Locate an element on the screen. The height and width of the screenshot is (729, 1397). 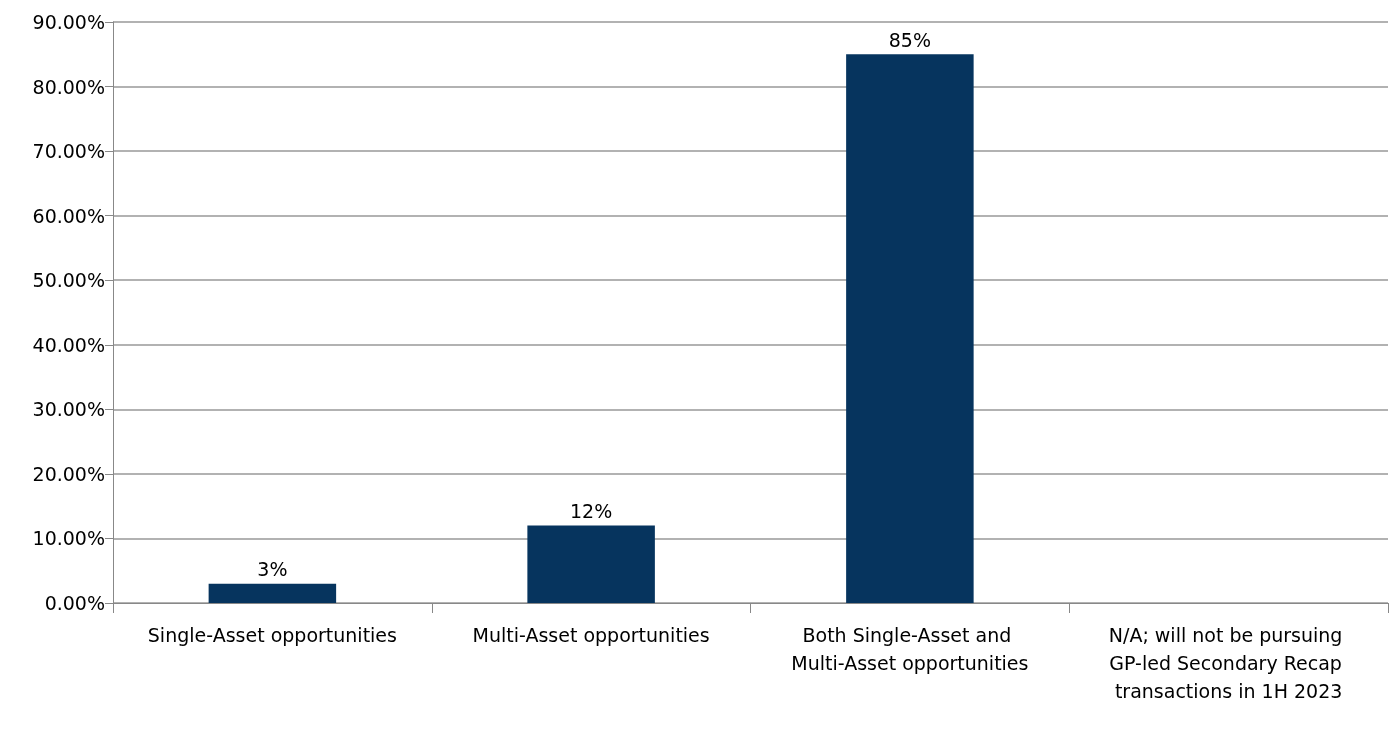
y-tick-label: 20.00% is located at coordinates (68, 473).